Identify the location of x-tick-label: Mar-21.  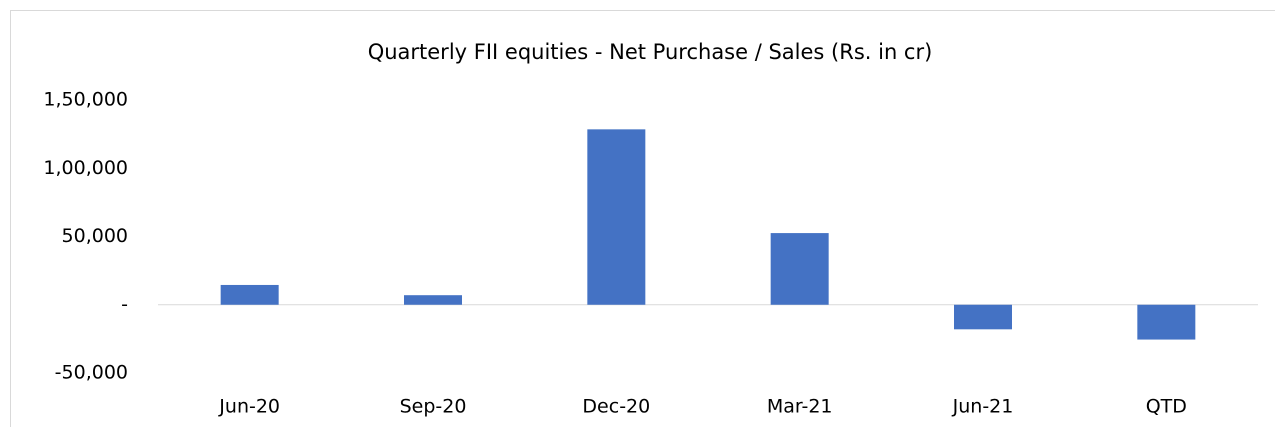
(800, 407).